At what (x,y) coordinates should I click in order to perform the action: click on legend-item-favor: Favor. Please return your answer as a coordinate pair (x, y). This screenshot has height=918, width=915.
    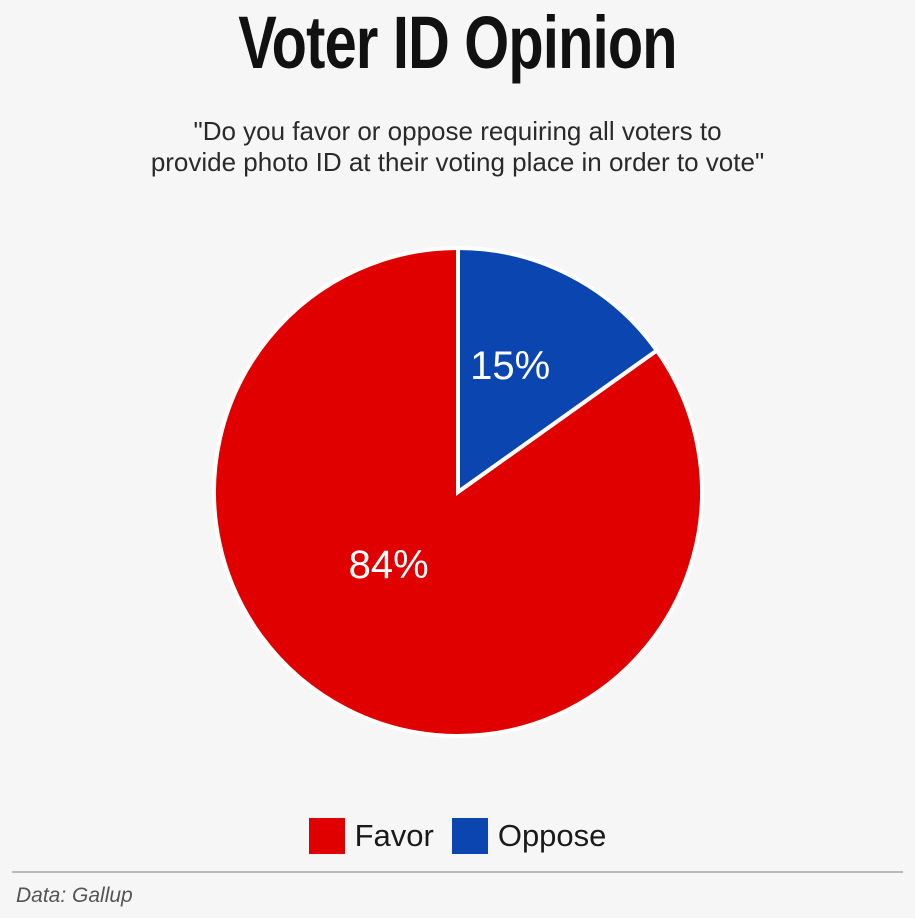
    Looking at the image, I should click on (371, 836).